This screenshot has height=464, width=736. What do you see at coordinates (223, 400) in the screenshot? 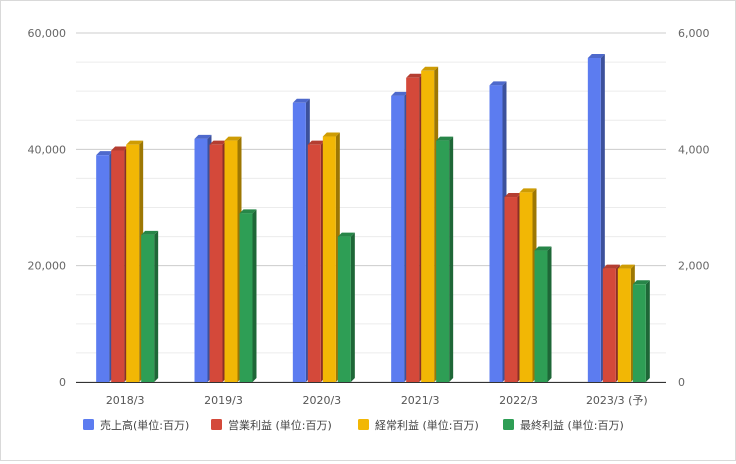
I see `category-label: 2019/3` at bounding box center [223, 400].